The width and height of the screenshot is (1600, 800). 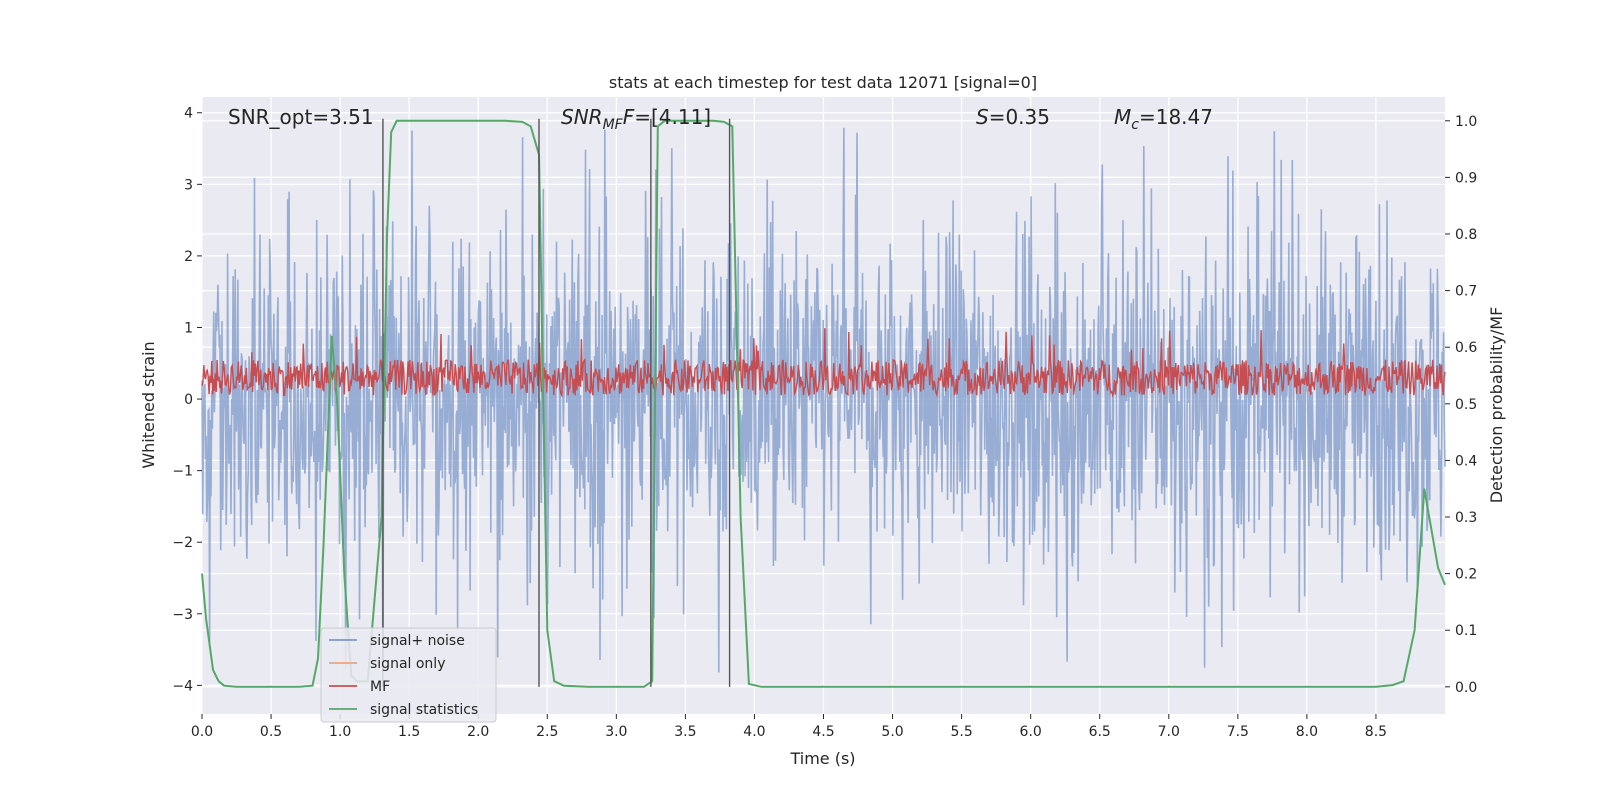 I want to click on annotation-mc: Mc=18.47, so click(x=1163, y=119).